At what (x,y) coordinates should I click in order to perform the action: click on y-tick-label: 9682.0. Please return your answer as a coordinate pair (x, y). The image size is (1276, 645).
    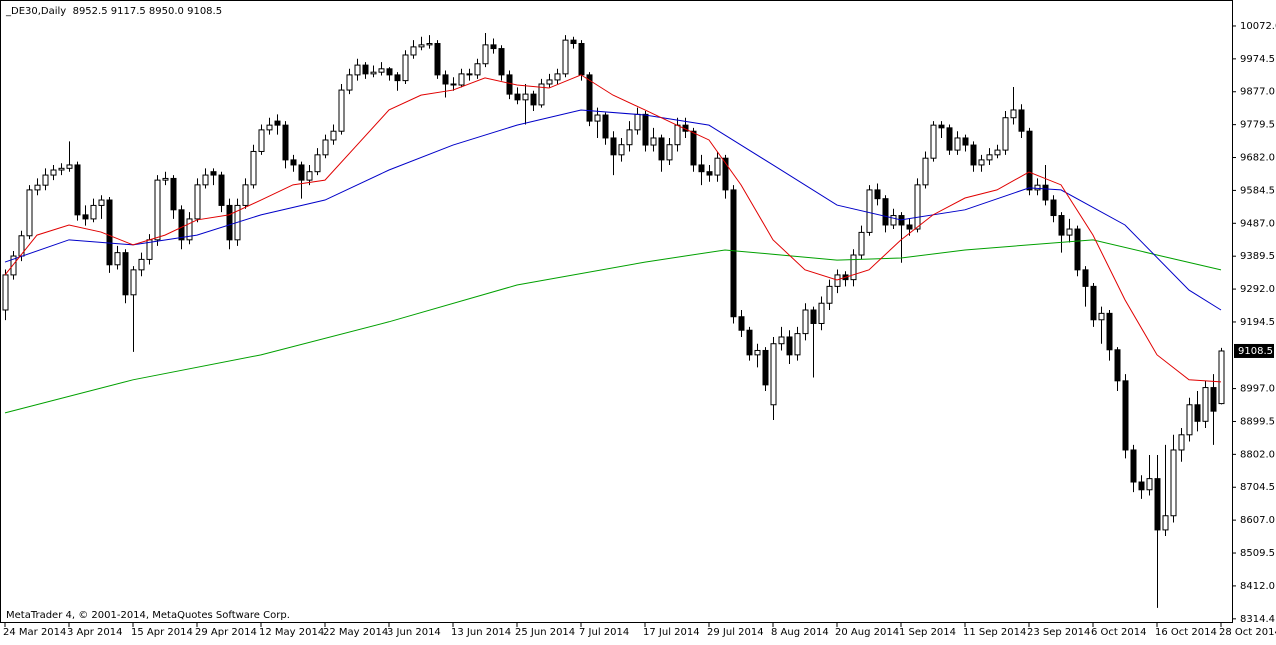
    Looking at the image, I should click on (1257, 158).